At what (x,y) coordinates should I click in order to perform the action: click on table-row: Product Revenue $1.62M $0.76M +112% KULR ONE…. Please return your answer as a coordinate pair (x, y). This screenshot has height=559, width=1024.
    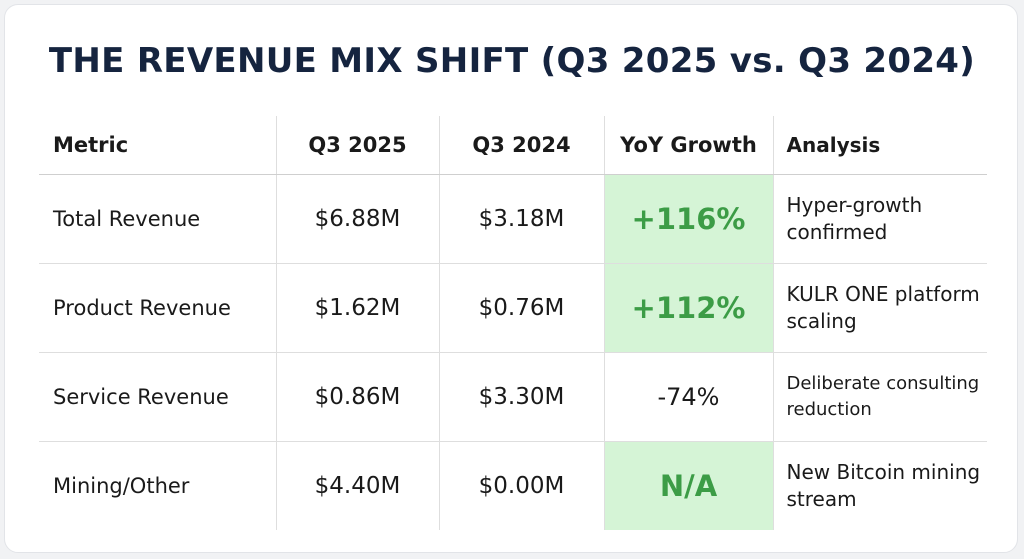
    Looking at the image, I should click on (513, 308).